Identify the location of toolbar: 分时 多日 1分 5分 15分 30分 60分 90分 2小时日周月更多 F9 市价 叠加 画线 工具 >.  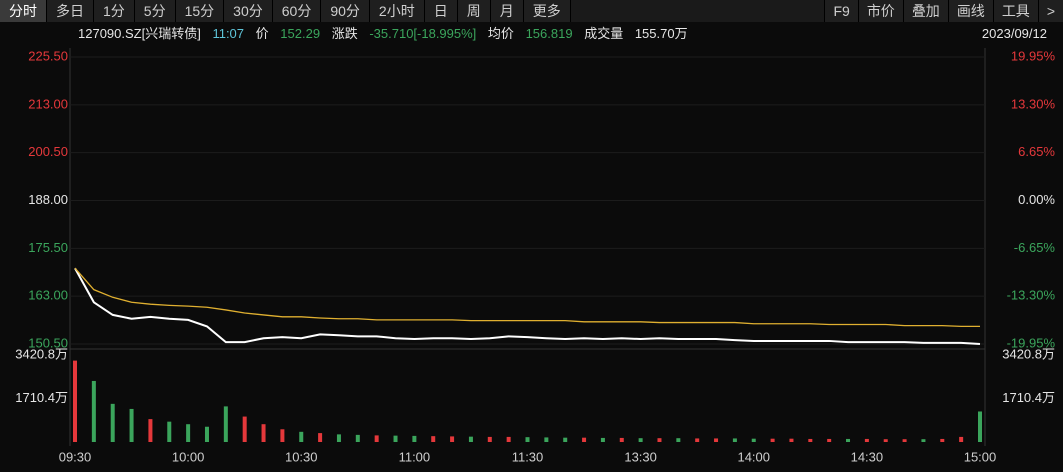
(531, 11).